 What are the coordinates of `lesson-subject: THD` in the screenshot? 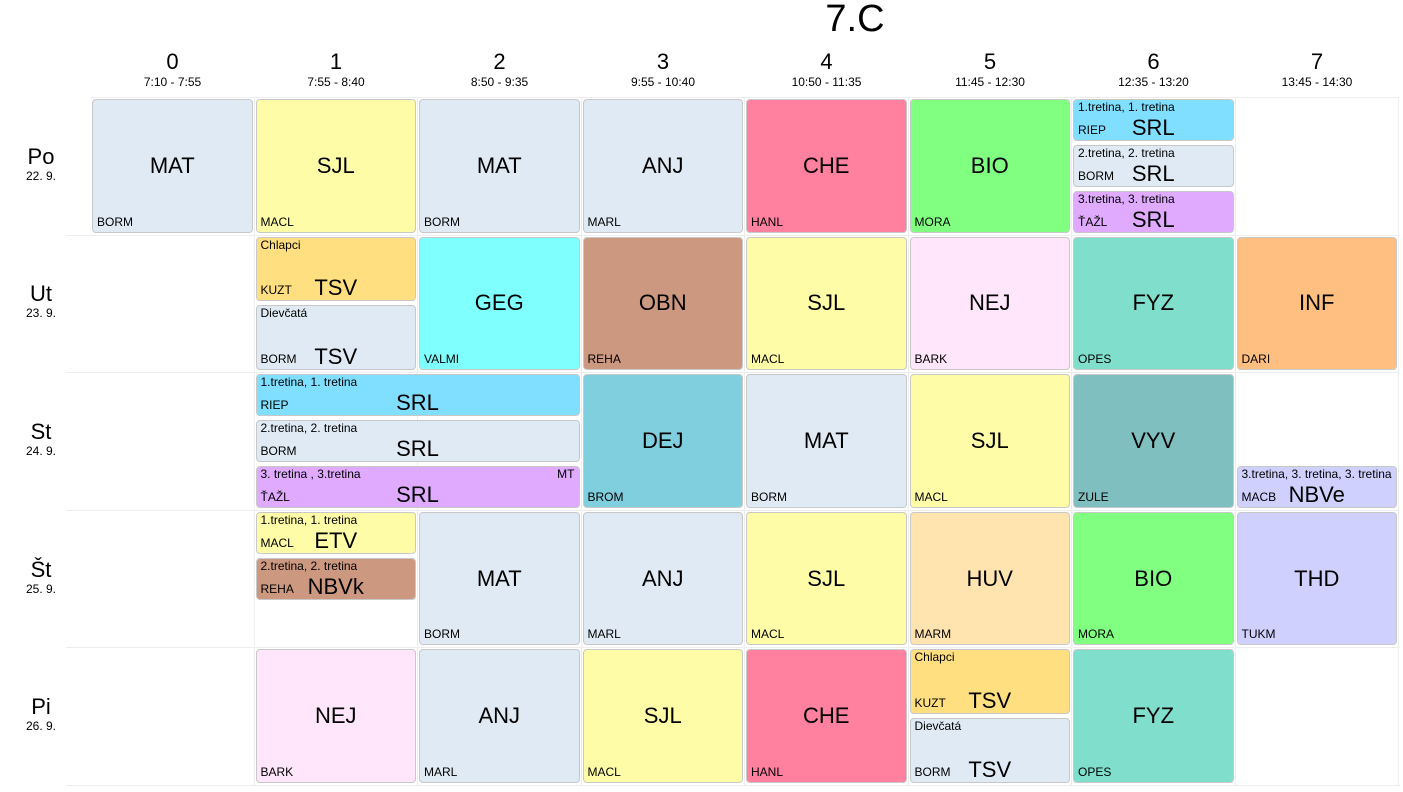 It's located at (1317, 578).